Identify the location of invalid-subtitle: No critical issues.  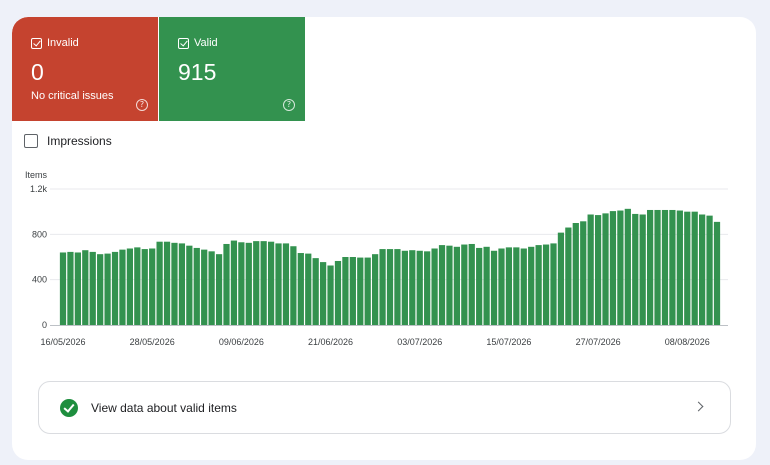
(72, 96).